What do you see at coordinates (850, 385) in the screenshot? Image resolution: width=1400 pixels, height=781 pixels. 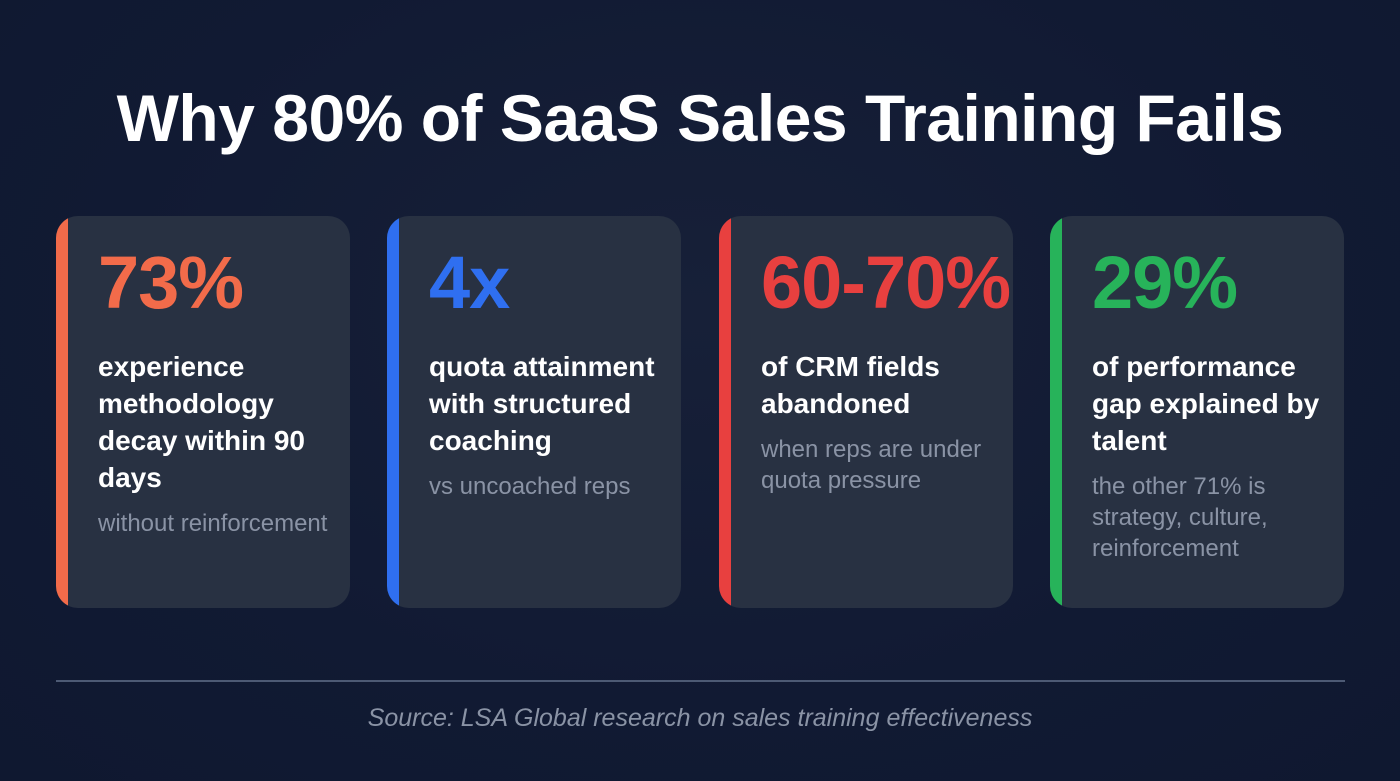 I see `stat-headline-text: of CRM fields abandoned` at bounding box center [850, 385].